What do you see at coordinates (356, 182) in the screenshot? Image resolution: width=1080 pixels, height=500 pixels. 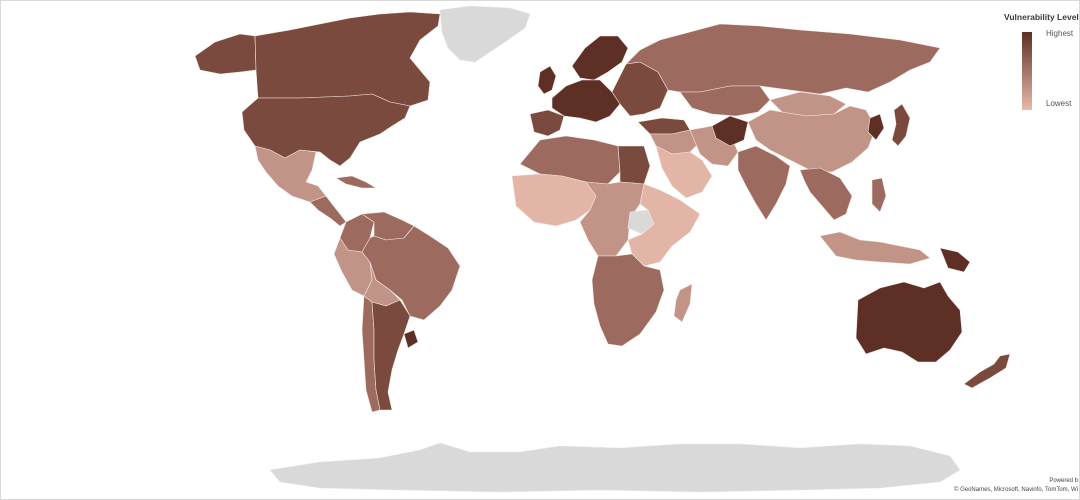 I see `region-cuba: Cuba` at bounding box center [356, 182].